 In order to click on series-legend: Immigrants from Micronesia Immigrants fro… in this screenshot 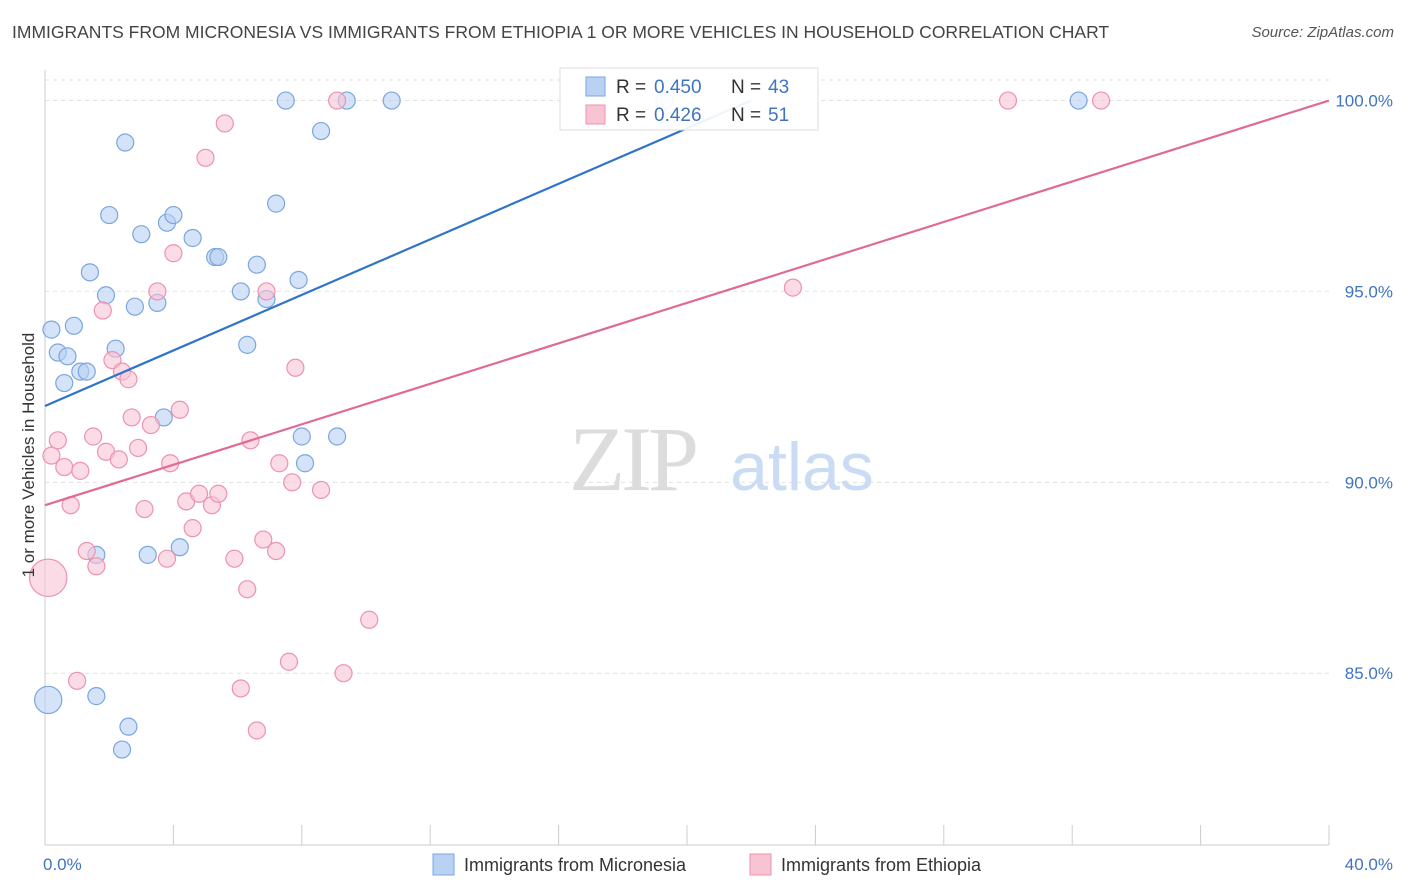, I will do `click(707, 864)`.